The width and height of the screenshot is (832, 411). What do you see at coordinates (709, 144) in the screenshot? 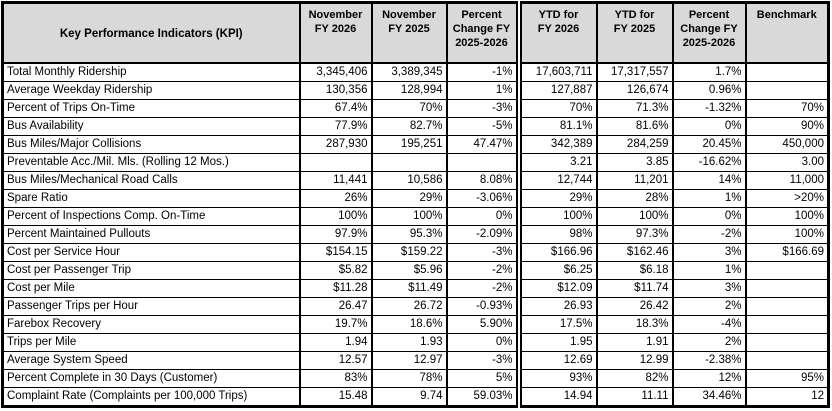
I see `value-cell: 20.45%` at bounding box center [709, 144].